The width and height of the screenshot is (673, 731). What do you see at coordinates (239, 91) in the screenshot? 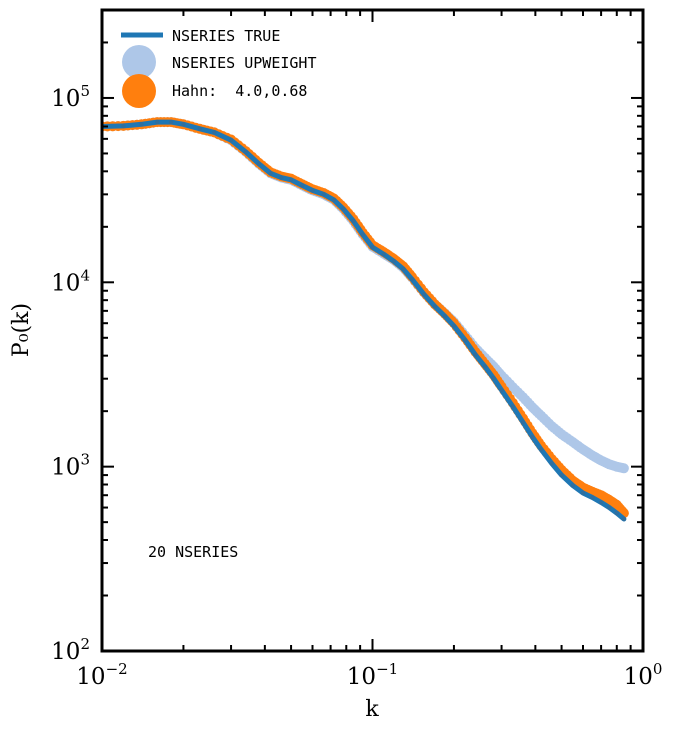
I see `legend-label-hahn: Hahn: 4.0,0.68` at bounding box center [239, 91].